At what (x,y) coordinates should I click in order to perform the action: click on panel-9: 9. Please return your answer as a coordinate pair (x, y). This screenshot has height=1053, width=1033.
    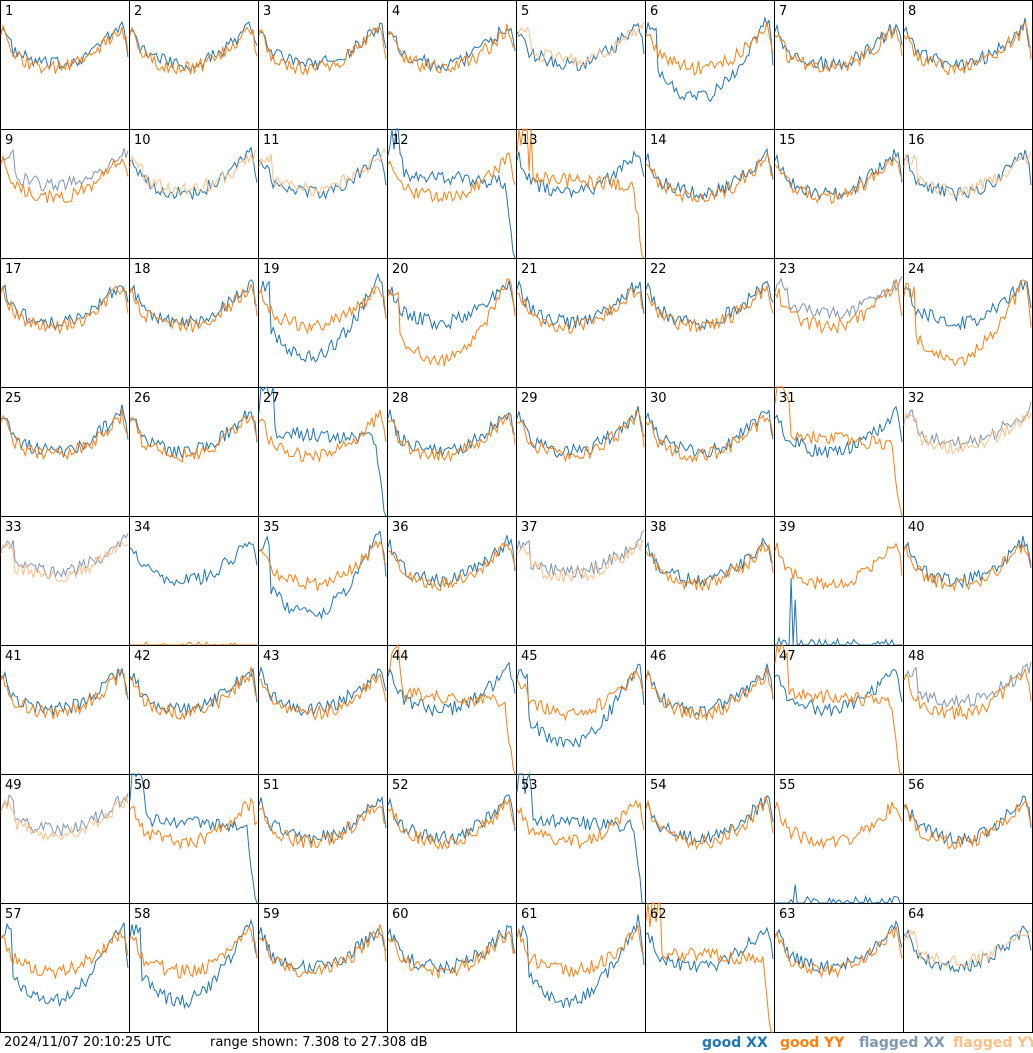
    Looking at the image, I should click on (65, 194).